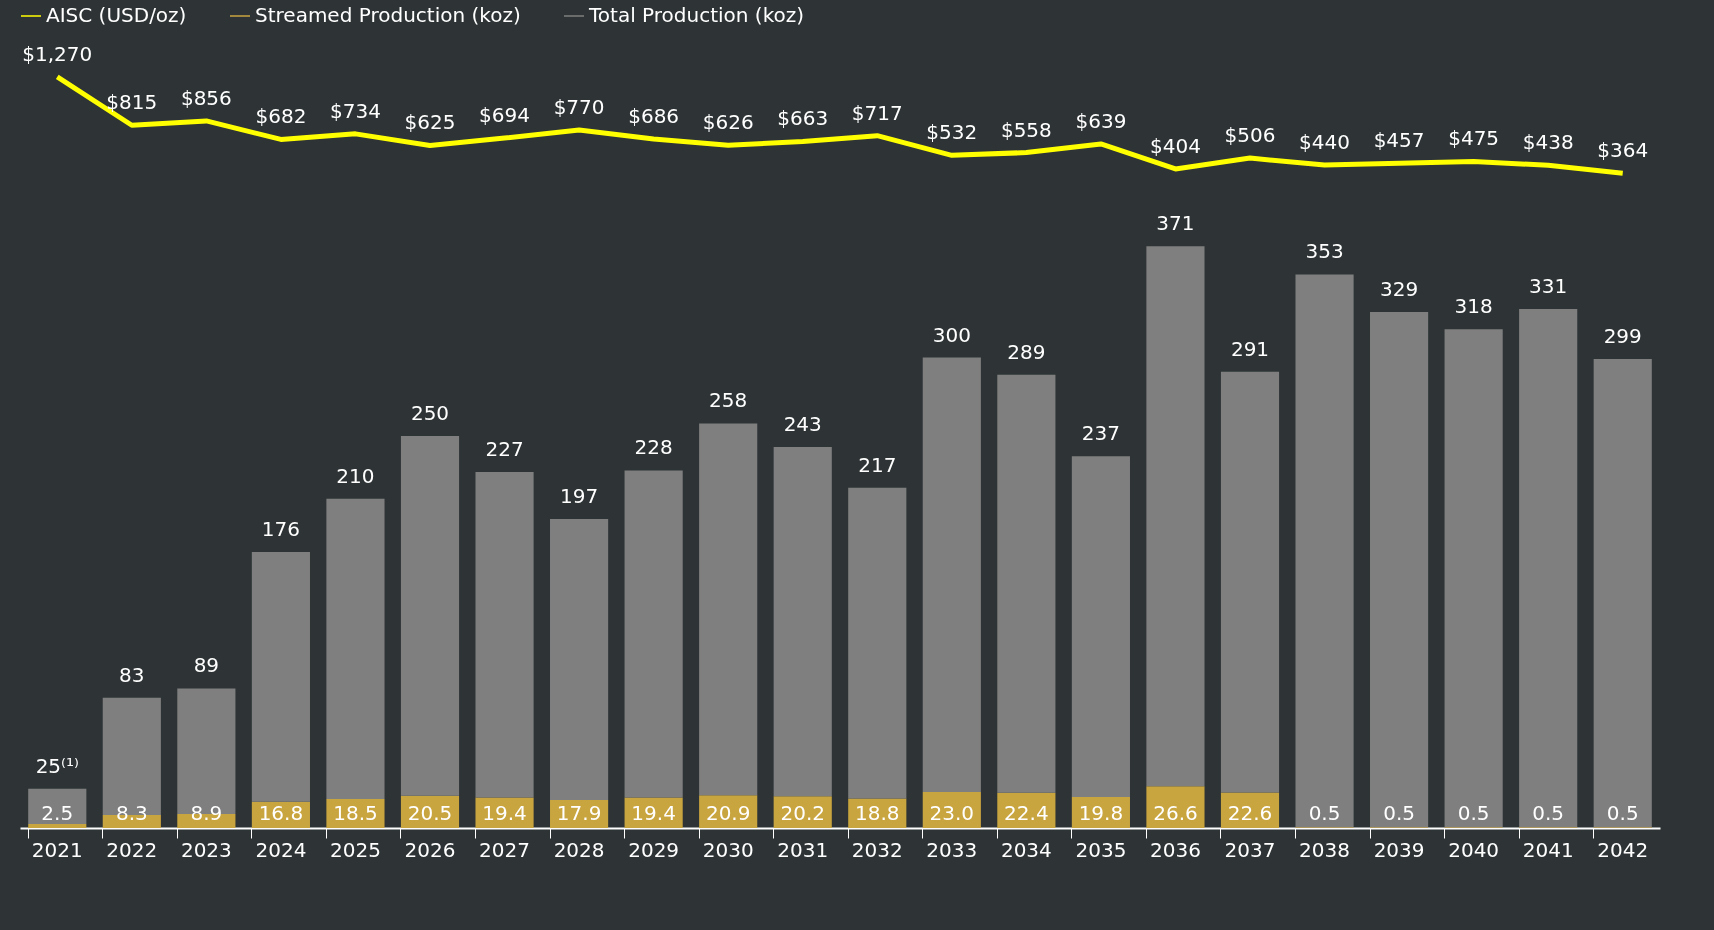 The width and height of the screenshot is (1714, 930). Describe the element at coordinates (1250, 135) in the screenshot. I see `data-label: $506` at that location.